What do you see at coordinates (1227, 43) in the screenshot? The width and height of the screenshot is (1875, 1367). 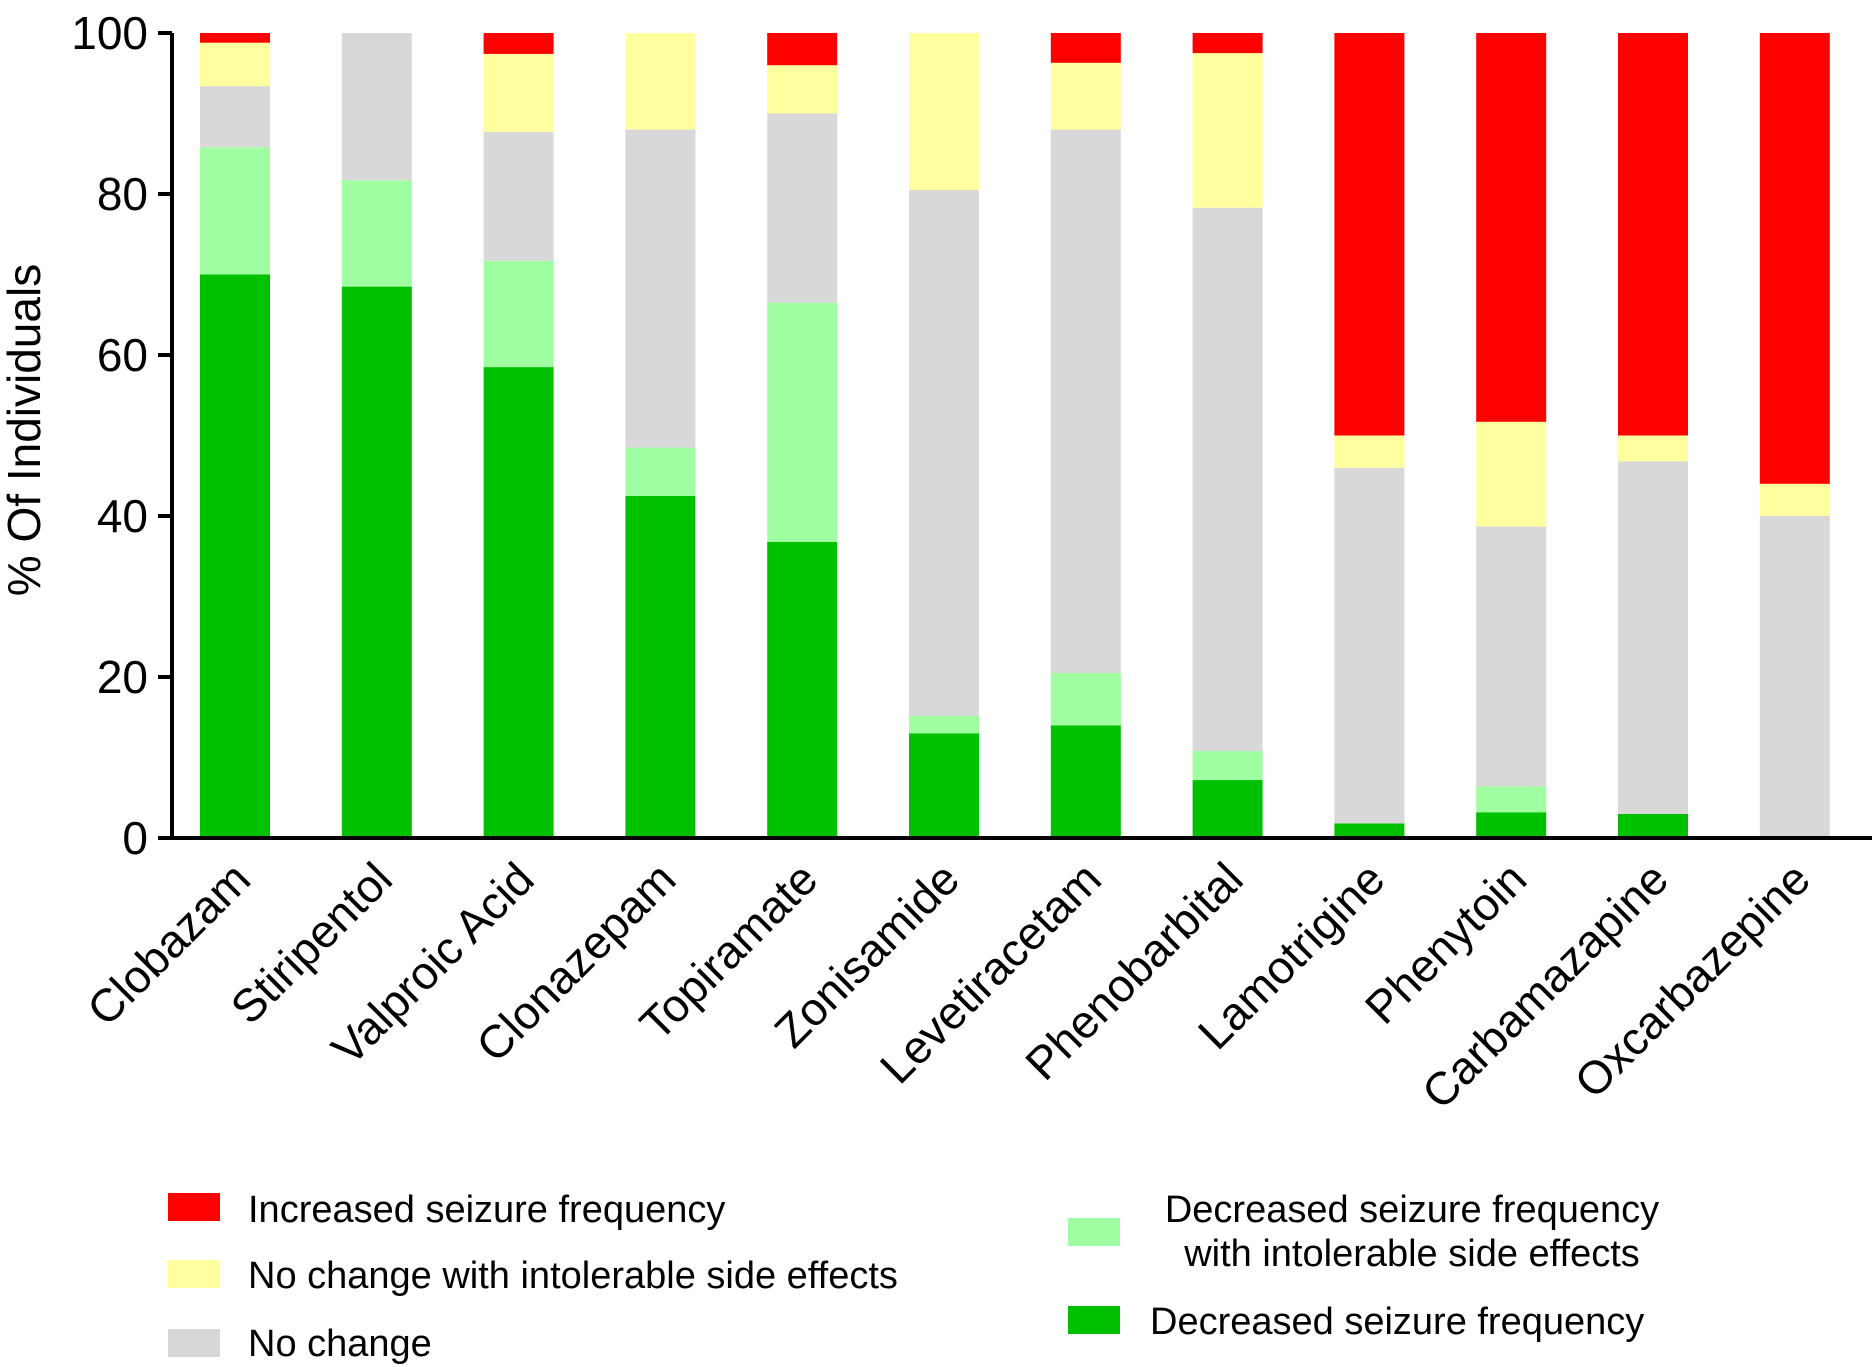 I see `bar-segment-phenobarbital-s4` at bounding box center [1227, 43].